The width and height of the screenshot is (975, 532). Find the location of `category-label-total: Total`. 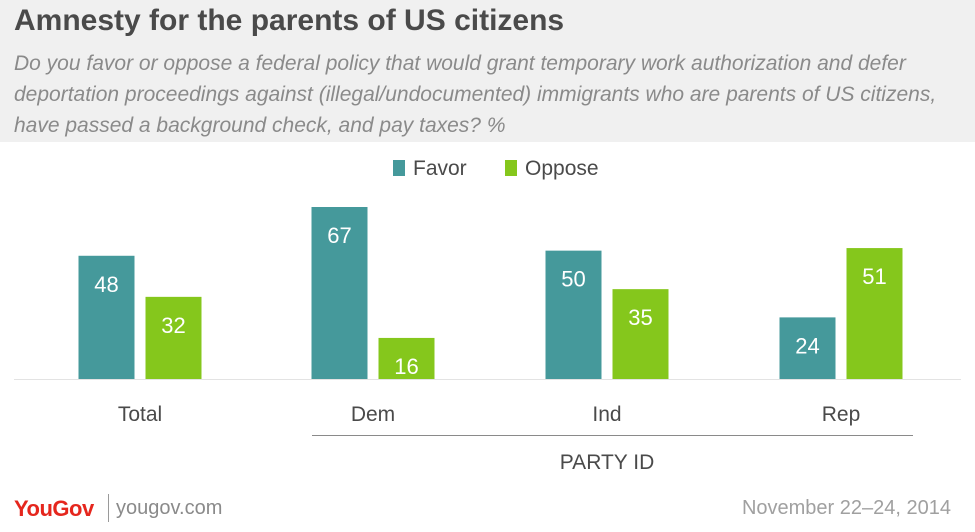

category-label-total: Total is located at coordinates (140, 414).